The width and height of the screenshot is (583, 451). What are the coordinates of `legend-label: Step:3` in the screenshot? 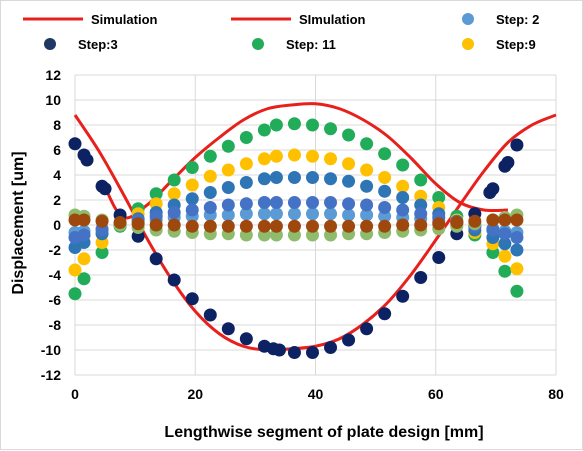 It's located at (98, 44).